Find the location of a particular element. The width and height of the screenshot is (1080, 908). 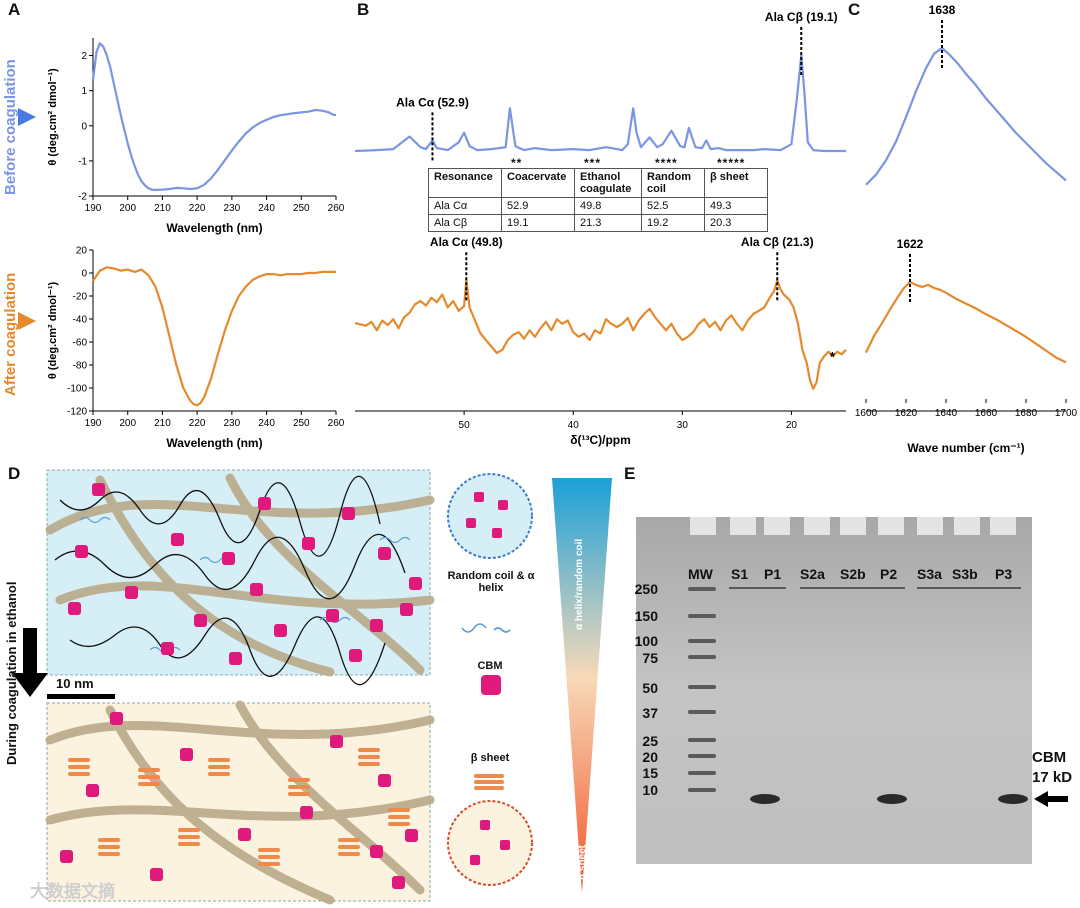

x-tick-label: 230 is located at coordinates (232, 423).